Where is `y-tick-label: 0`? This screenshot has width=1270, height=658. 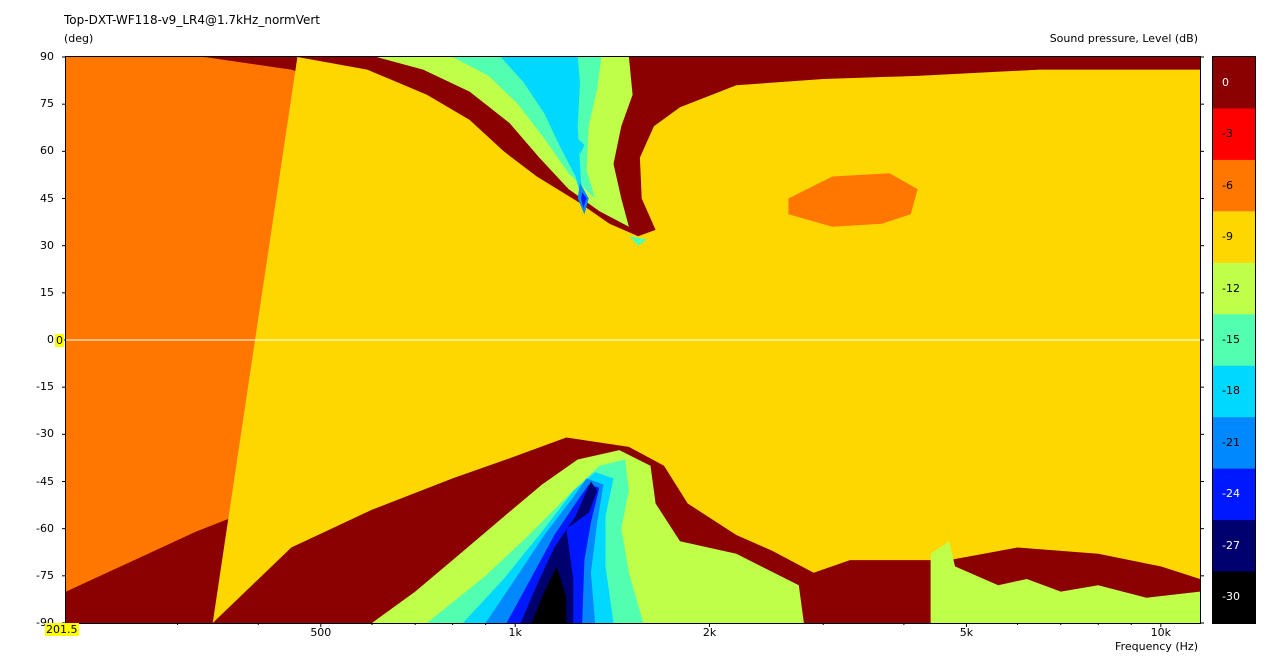
y-tick-label: 0 is located at coordinates (50, 339).